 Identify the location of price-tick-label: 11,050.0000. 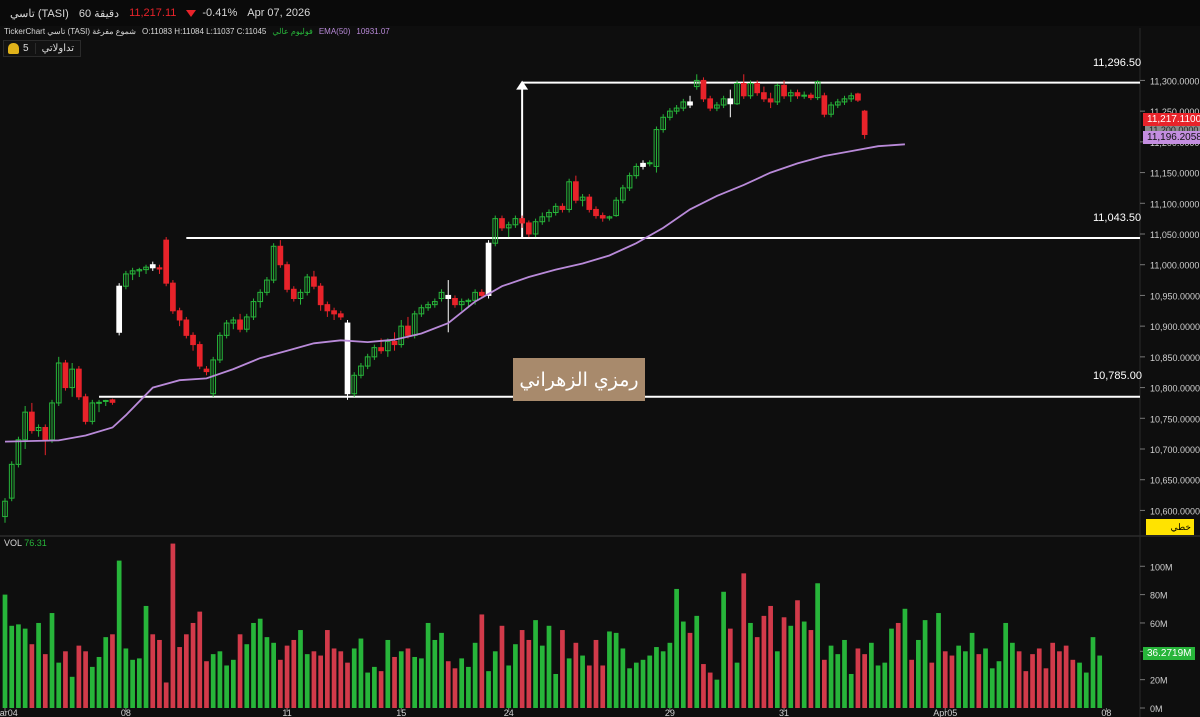
(1174, 235).